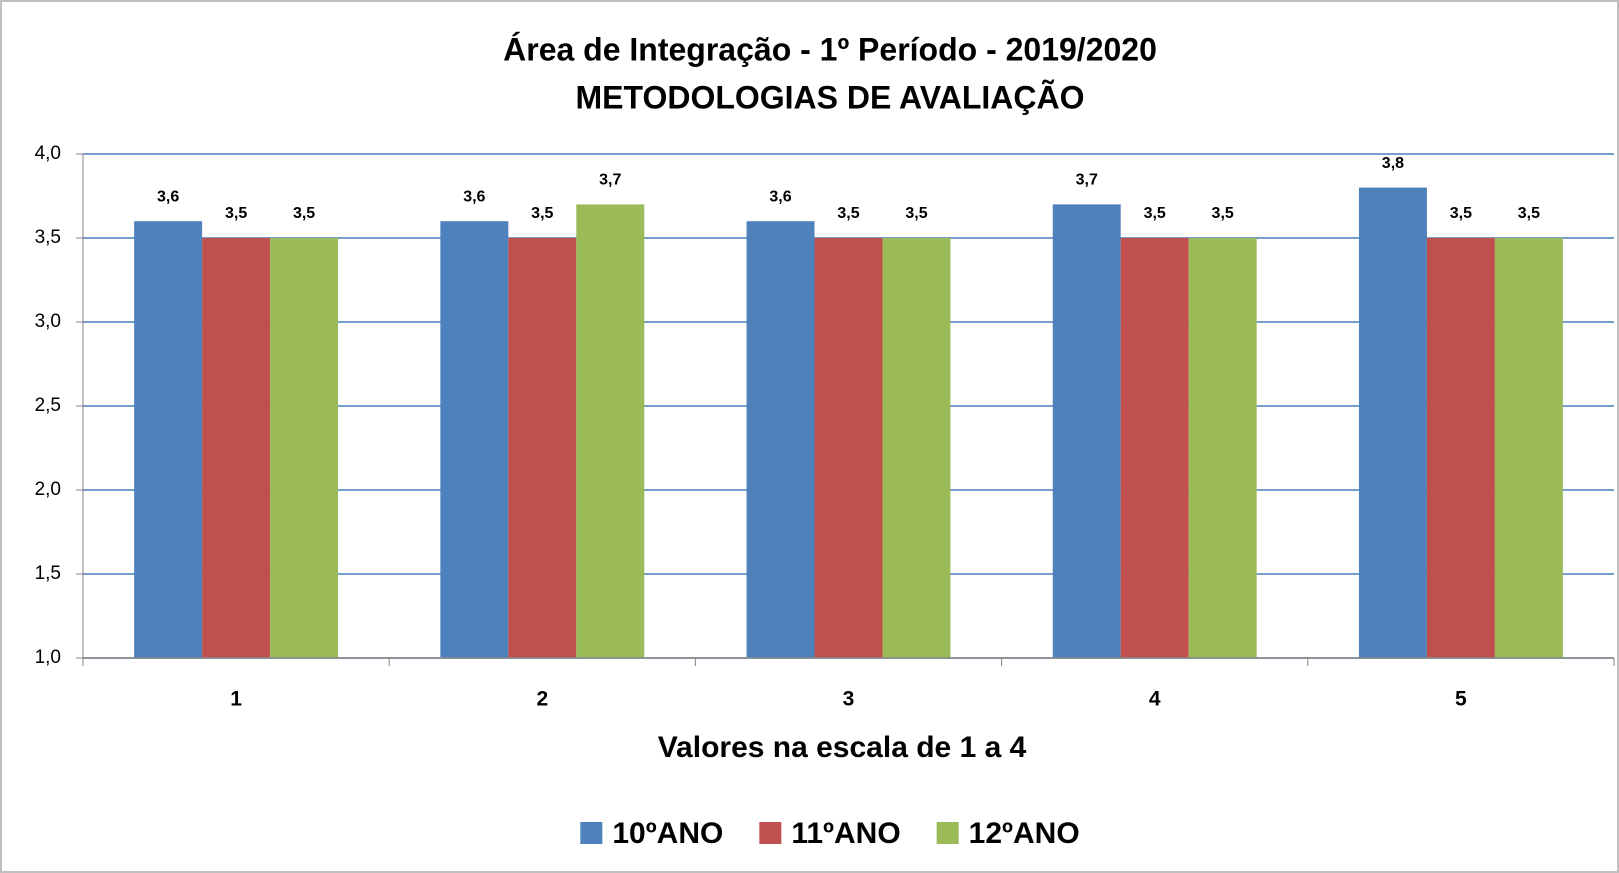  What do you see at coordinates (1155, 699) in the screenshot?
I see `x-tick-label: 4` at bounding box center [1155, 699].